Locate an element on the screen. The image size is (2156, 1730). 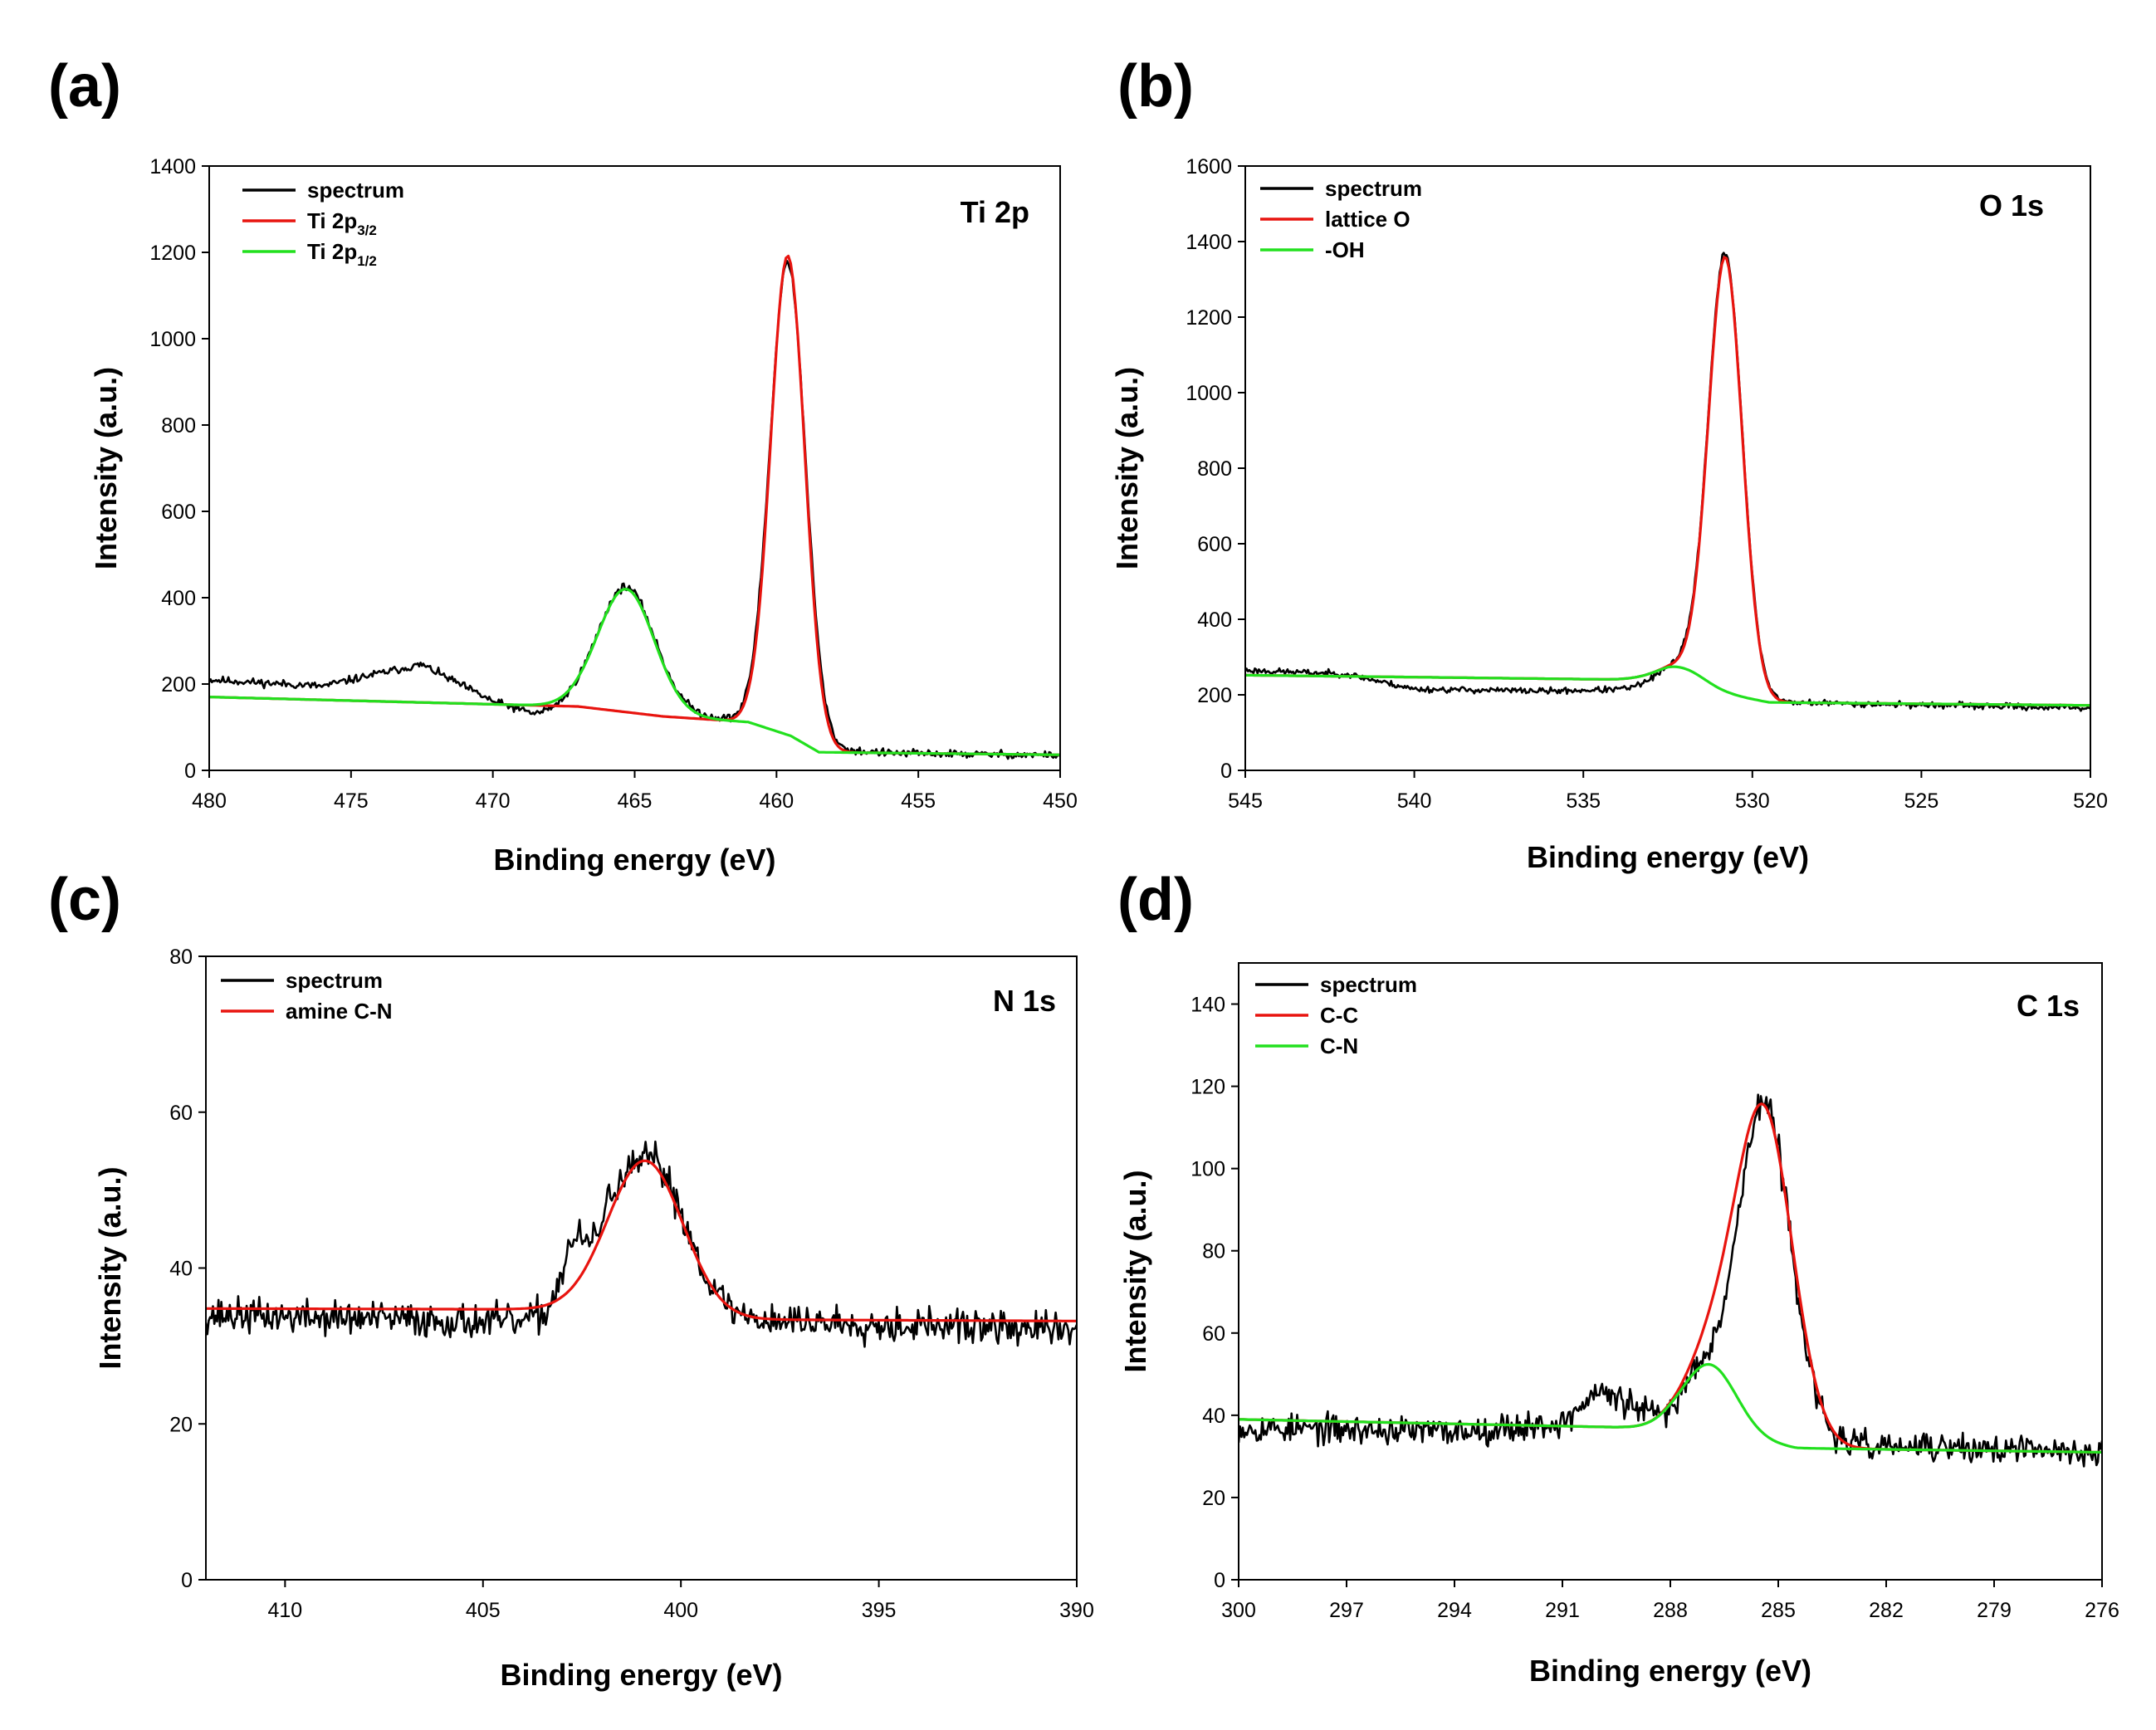
x-tick-label: 390 is located at coordinates (1076, 1610).